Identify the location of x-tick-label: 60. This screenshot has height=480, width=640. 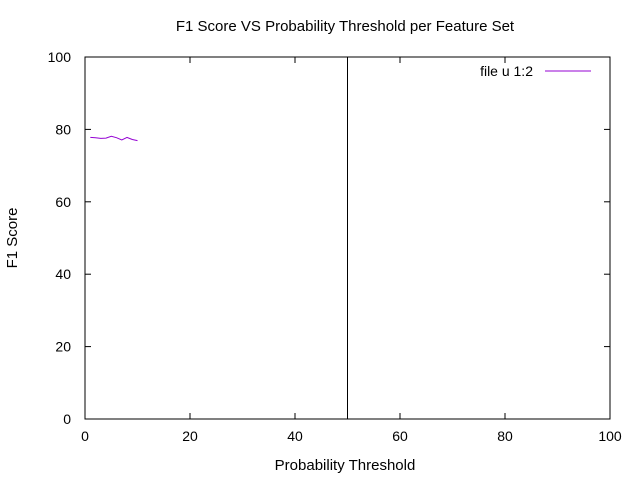
(400, 436).